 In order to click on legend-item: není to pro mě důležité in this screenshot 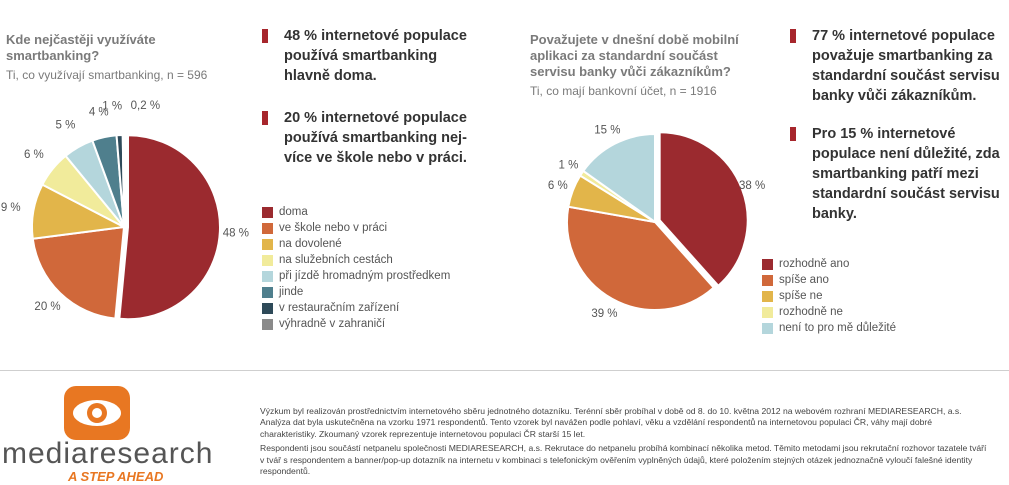, I will do `click(829, 328)`.